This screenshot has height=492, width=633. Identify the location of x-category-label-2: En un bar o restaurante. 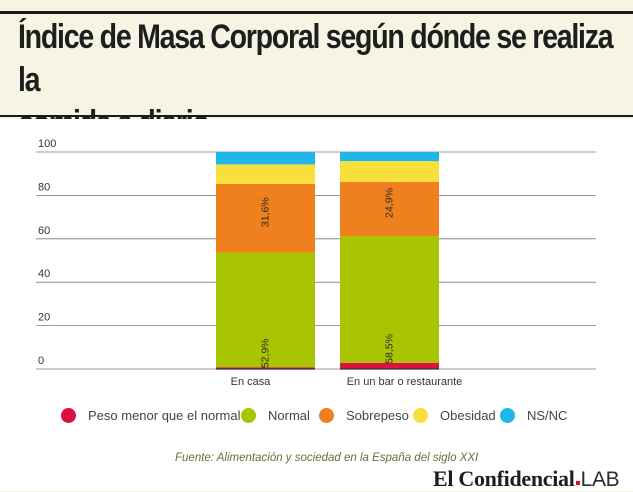
(405, 382).